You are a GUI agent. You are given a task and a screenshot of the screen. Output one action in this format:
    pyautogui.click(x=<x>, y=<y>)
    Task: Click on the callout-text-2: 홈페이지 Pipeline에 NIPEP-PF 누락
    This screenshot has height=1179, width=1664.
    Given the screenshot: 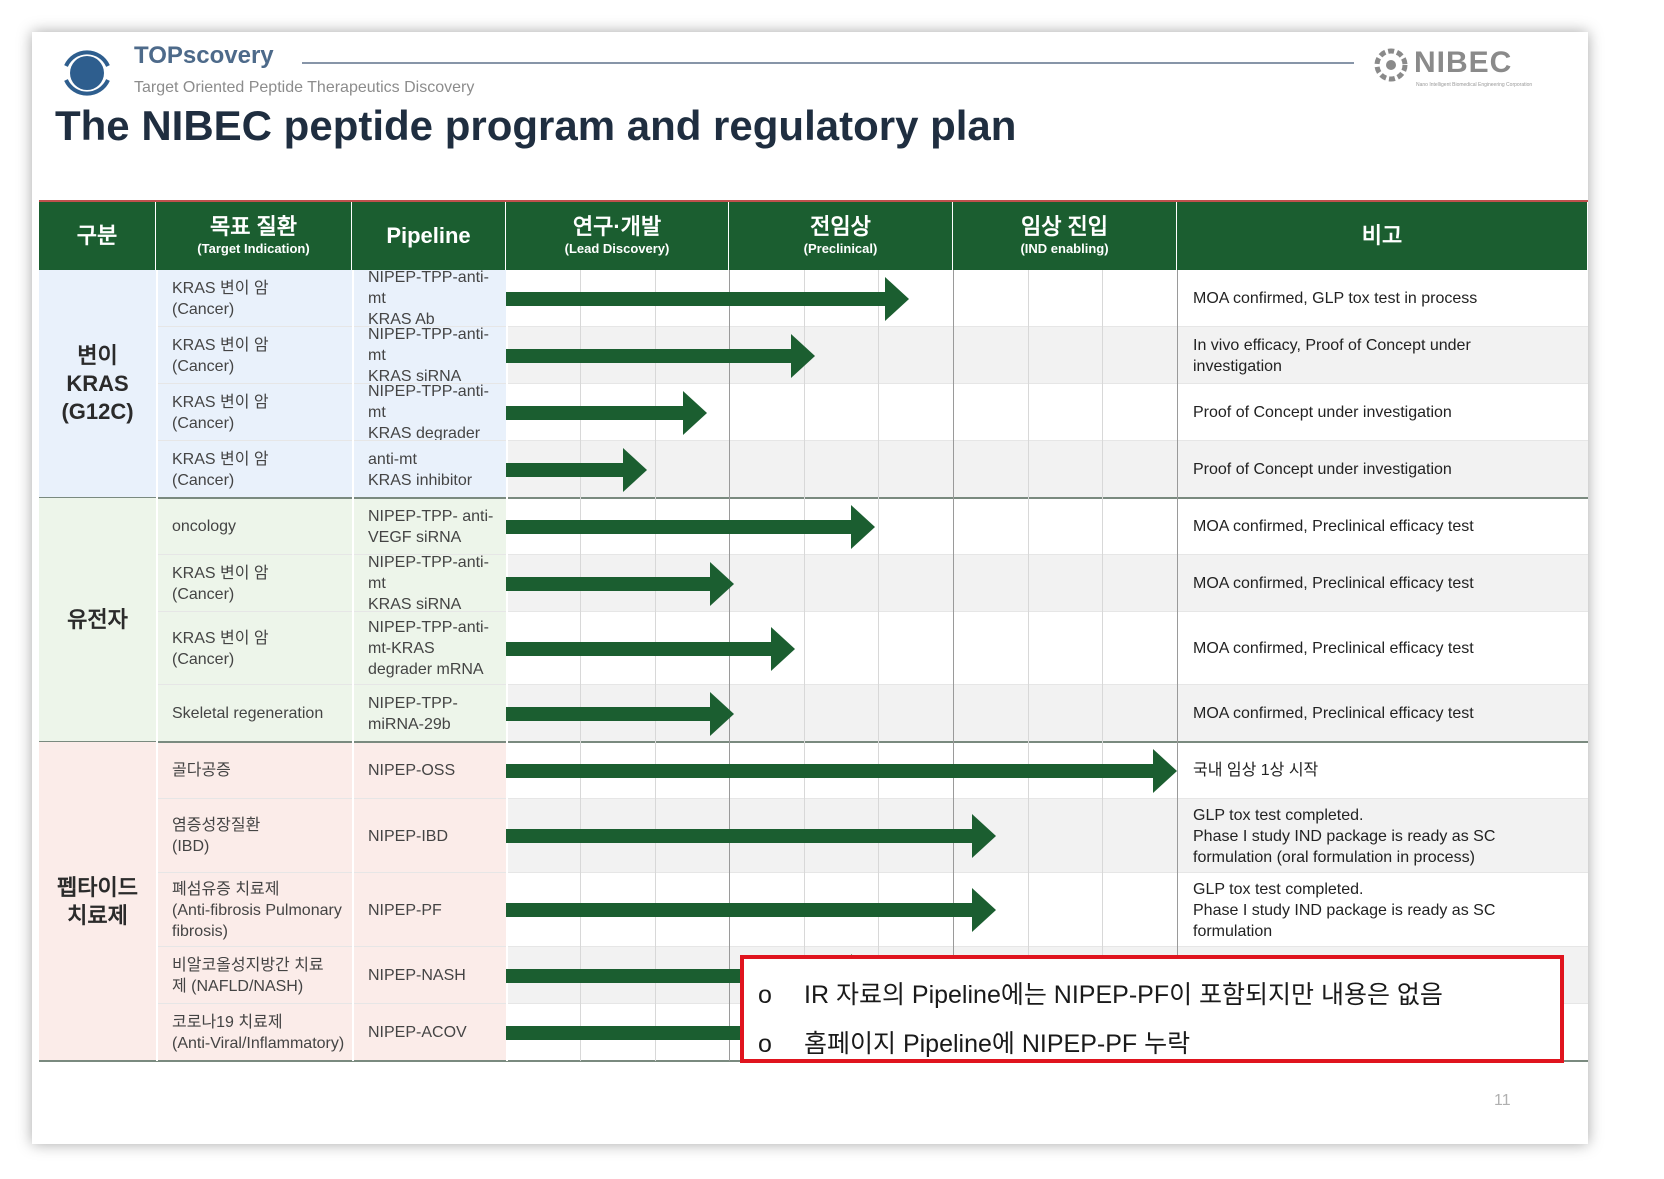 What is the action you would take?
    pyautogui.click(x=997, y=1044)
    